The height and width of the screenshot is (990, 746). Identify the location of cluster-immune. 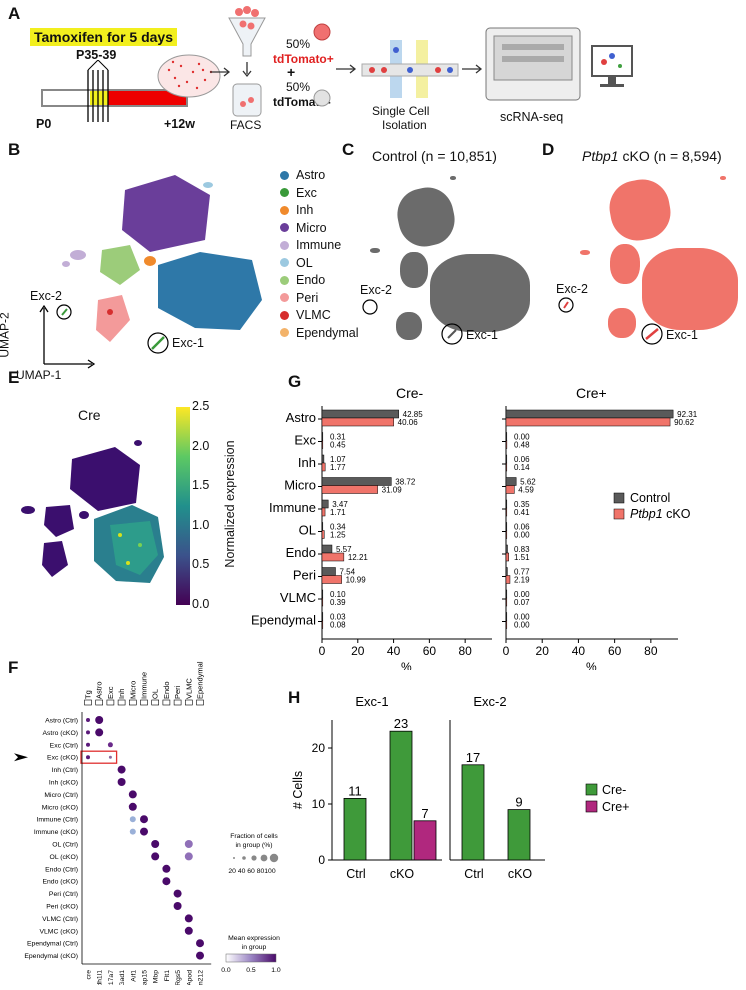
(375, 250).